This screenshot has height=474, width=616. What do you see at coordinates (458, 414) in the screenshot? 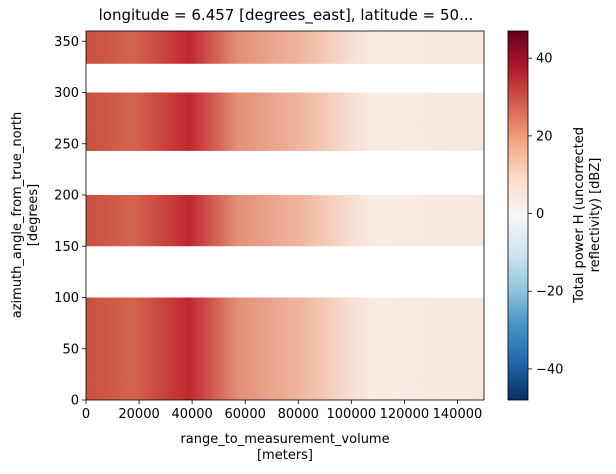
I see `x-tick-label: 140000` at bounding box center [458, 414].